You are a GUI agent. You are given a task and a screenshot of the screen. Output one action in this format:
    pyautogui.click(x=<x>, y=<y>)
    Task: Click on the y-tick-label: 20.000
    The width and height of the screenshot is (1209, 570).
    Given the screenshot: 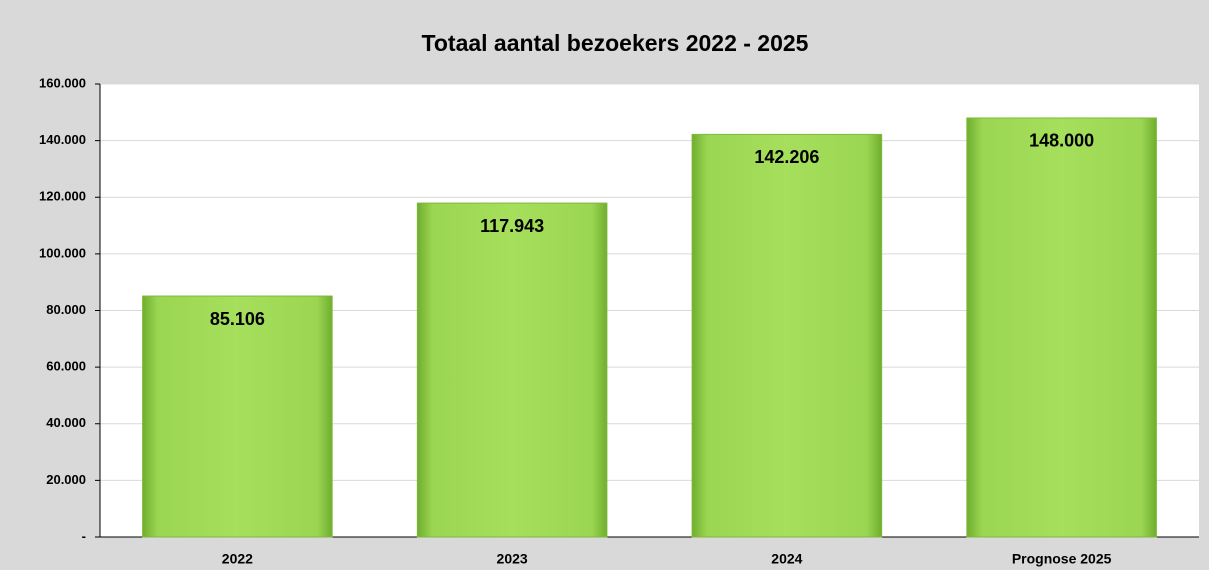 What is the action you would take?
    pyautogui.click(x=66, y=479)
    